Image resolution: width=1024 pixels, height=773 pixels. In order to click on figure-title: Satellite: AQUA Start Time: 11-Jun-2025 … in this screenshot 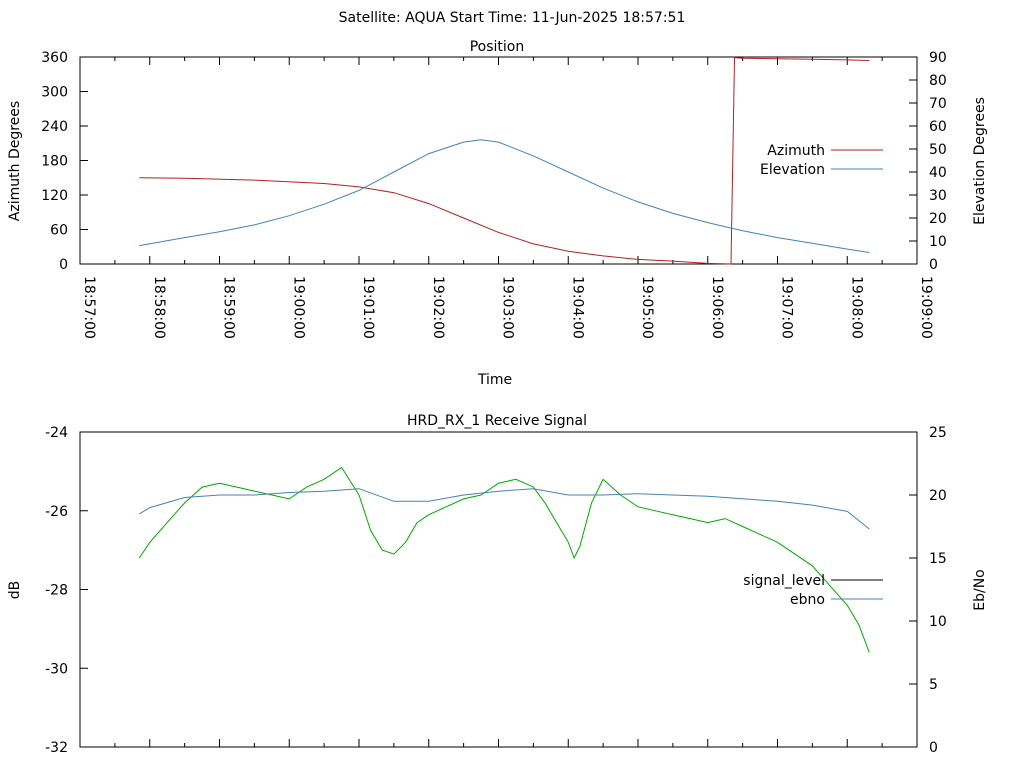, I will do `click(512, 18)`.